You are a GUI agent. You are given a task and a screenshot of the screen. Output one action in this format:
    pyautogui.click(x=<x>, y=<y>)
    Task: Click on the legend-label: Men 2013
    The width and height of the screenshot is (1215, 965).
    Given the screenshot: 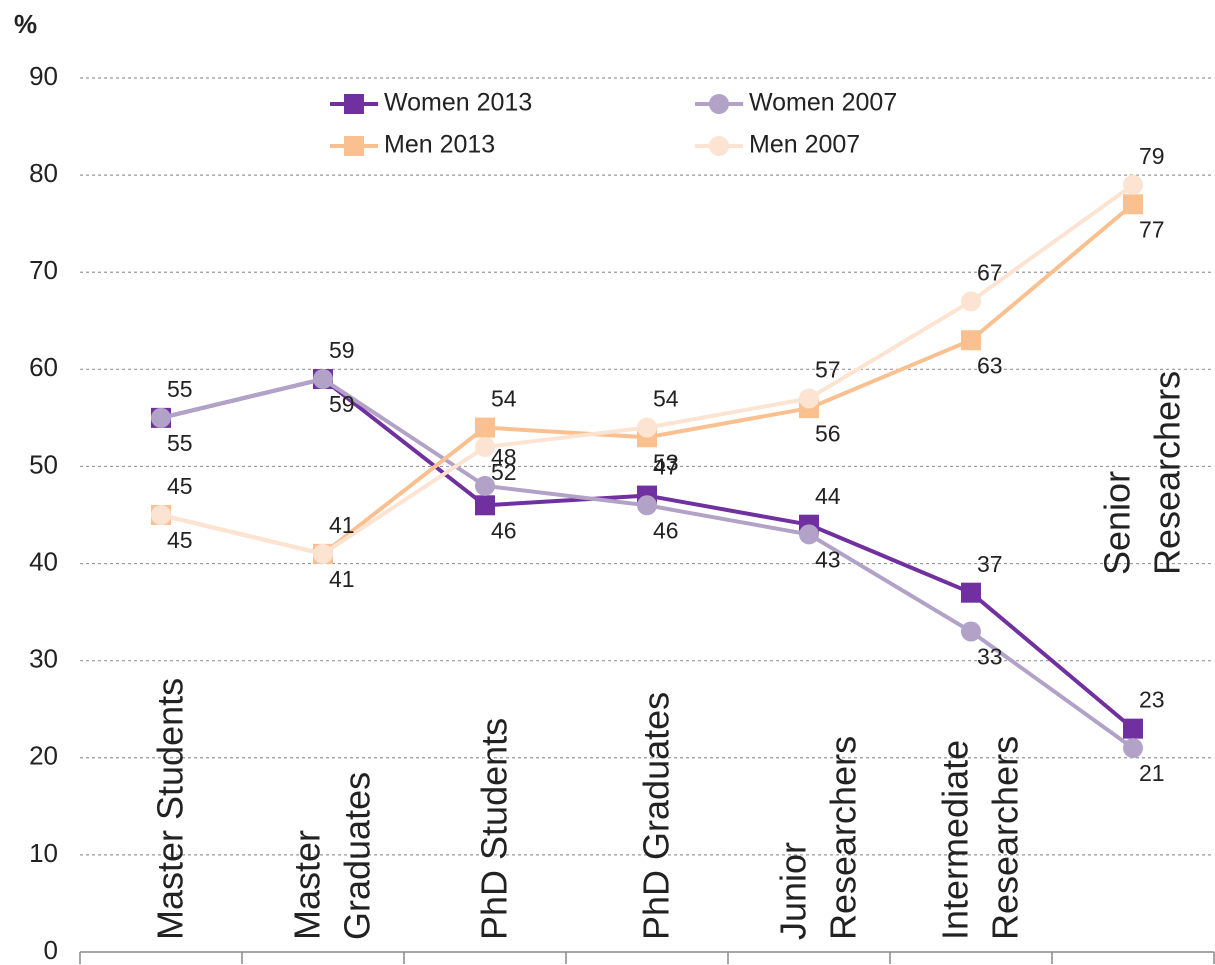 What is the action you would take?
    pyautogui.click(x=439, y=145)
    